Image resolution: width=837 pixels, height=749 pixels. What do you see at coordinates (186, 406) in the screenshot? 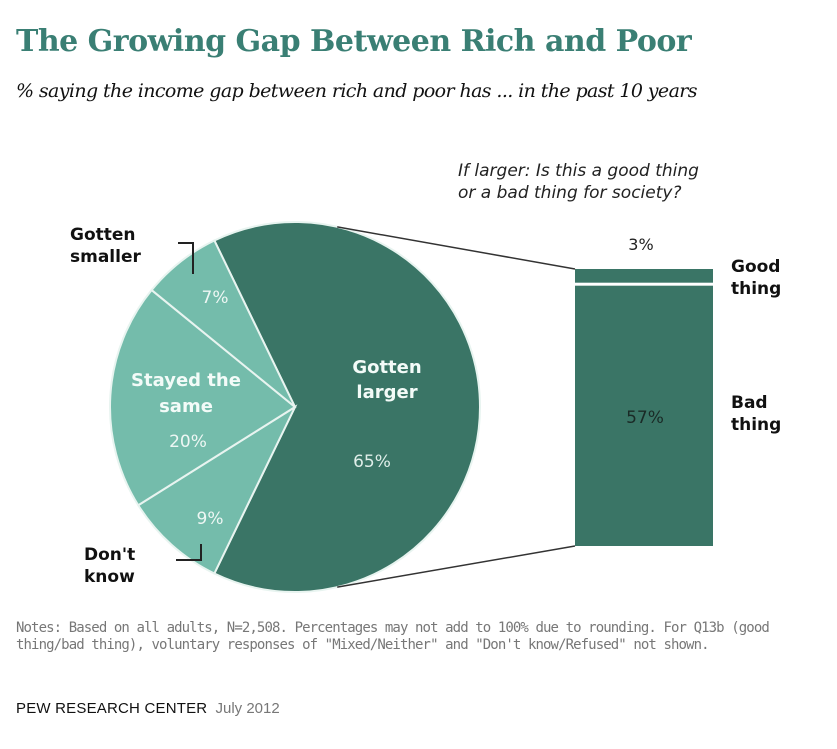
I see `pie-label-same-line2: same` at bounding box center [186, 406].